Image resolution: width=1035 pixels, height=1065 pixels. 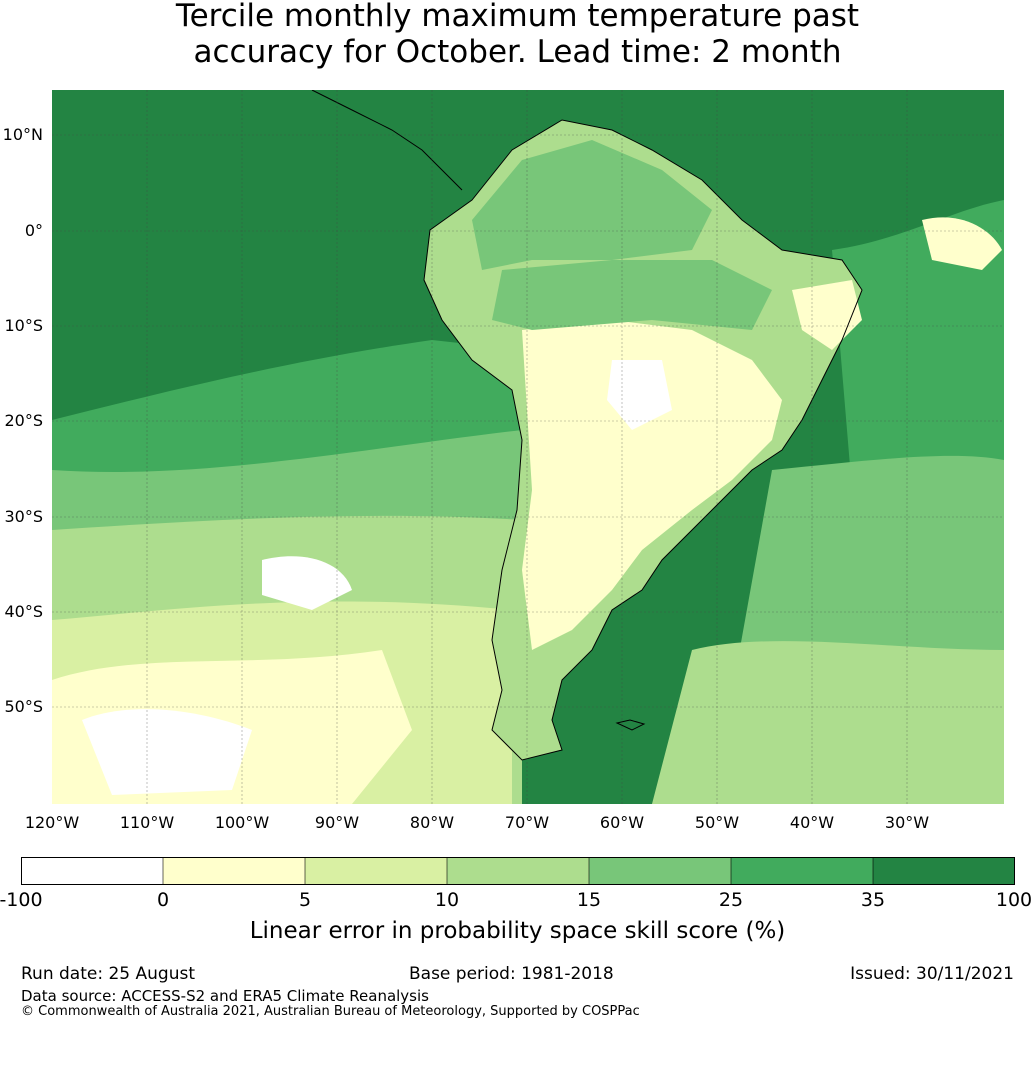 What do you see at coordinates (873, 900) in the screenshot?
I see `colorbar-tick-label: 35` at bounding box center [873, 900].